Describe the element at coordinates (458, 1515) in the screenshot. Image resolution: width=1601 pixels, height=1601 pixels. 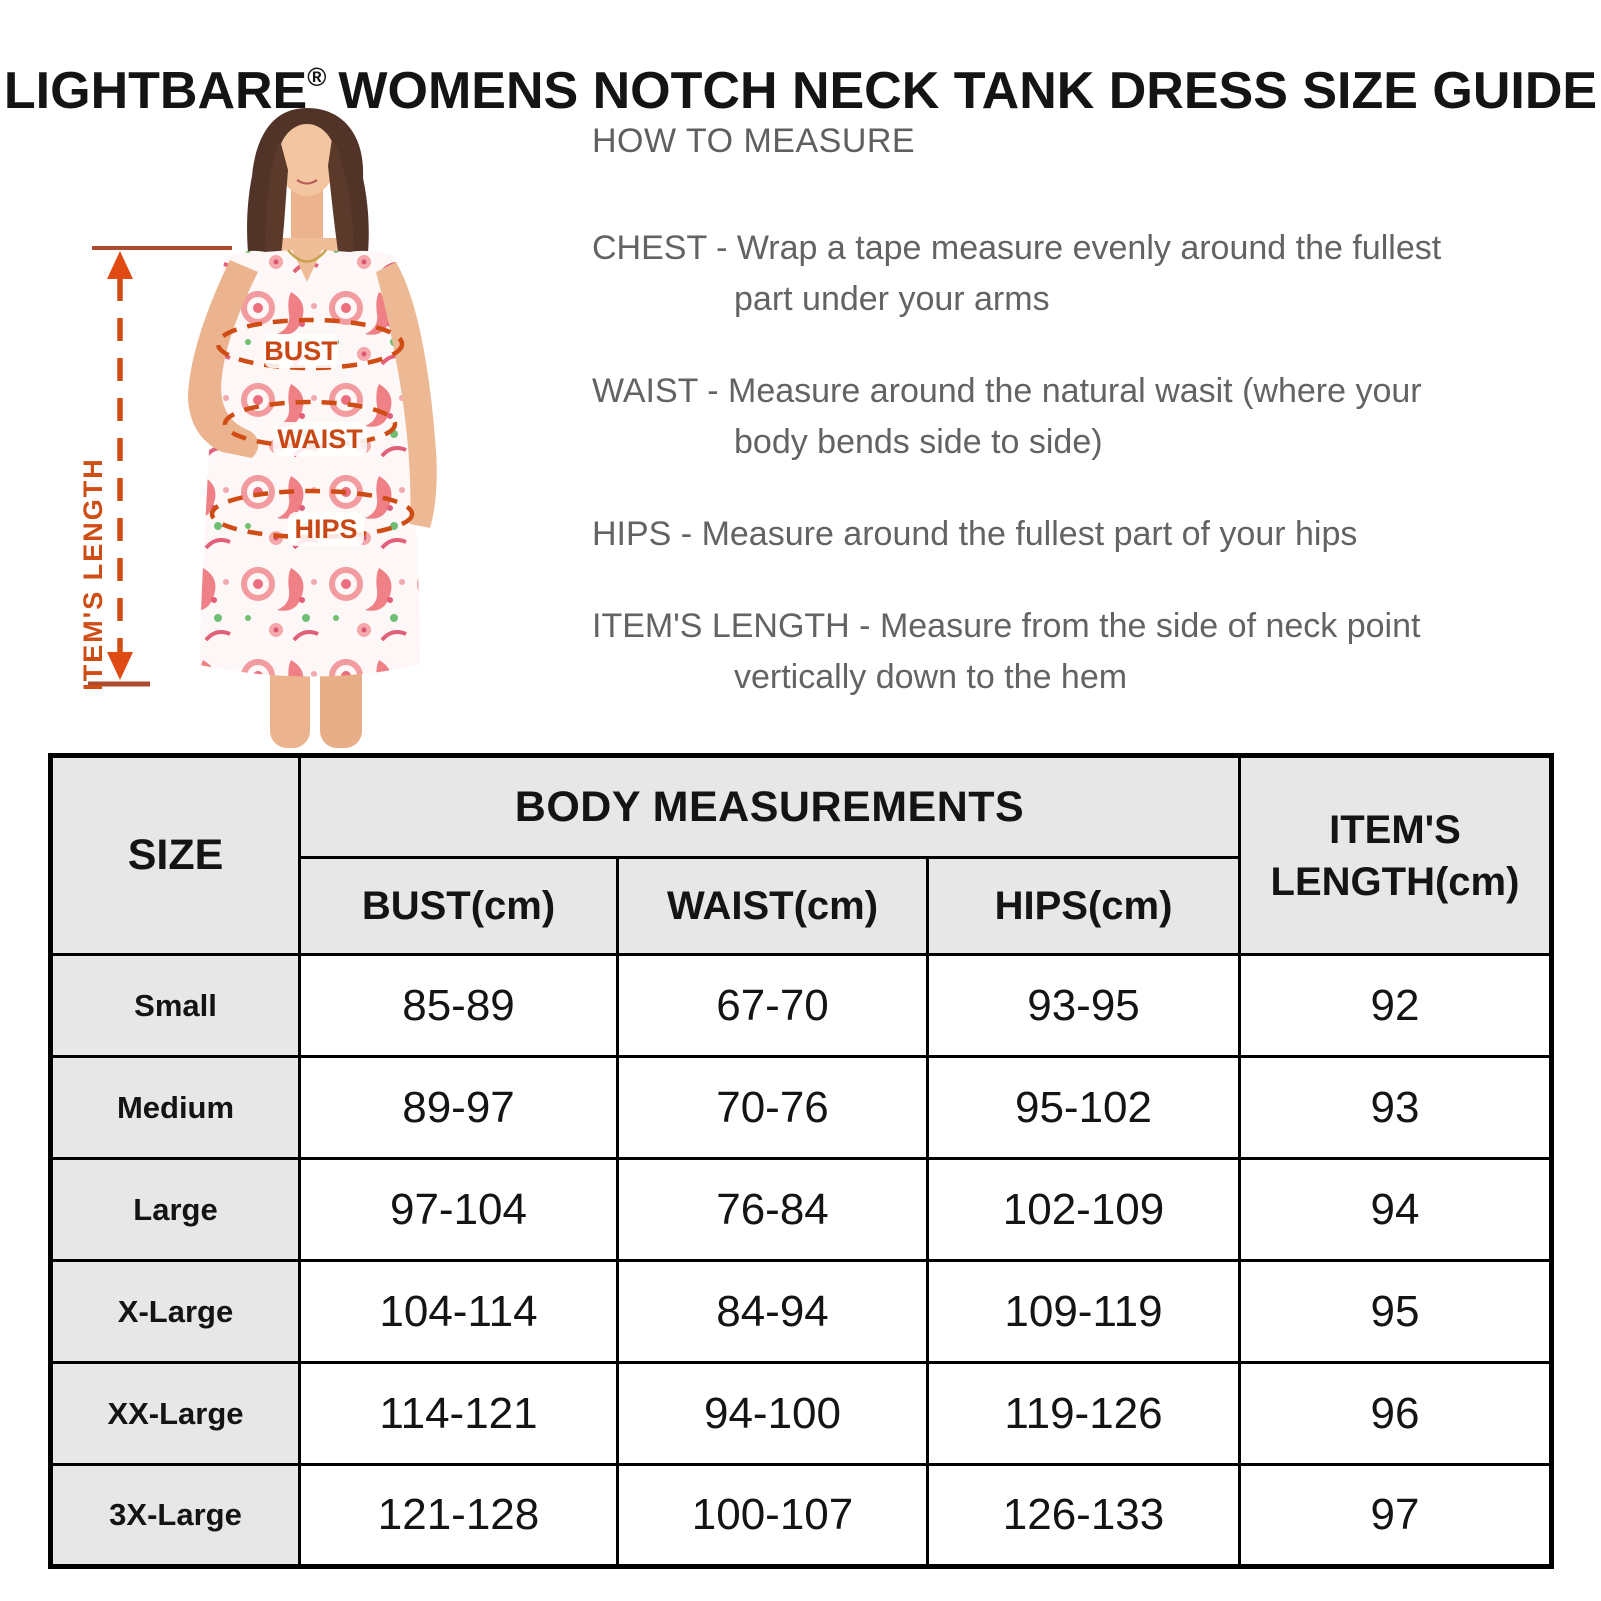
I see `bust-cell: 121-128` at that location.